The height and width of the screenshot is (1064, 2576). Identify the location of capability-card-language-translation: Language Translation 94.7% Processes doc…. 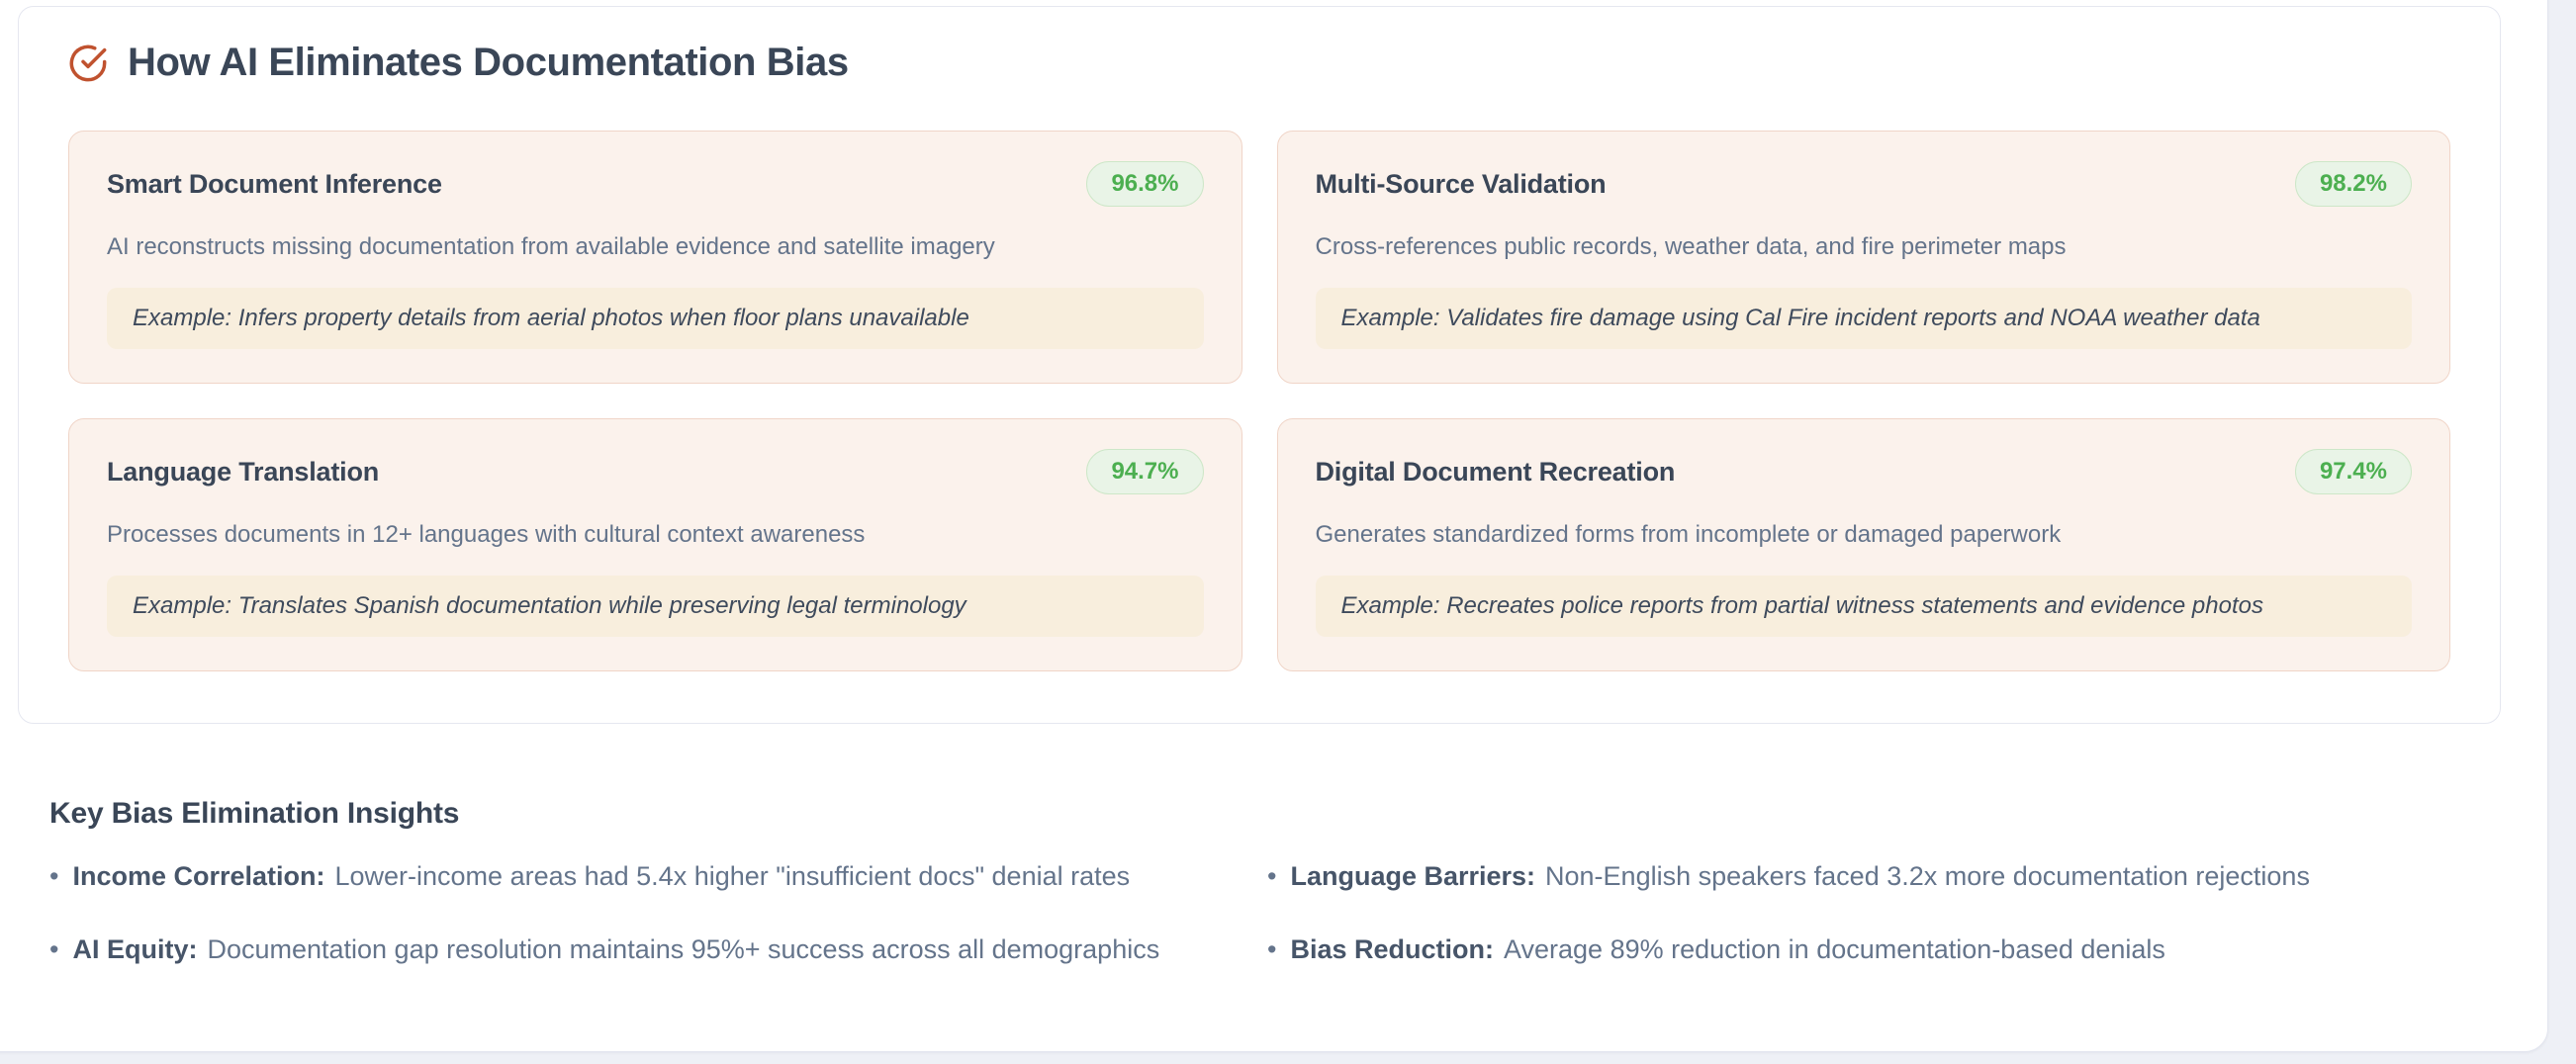
(655, 544).